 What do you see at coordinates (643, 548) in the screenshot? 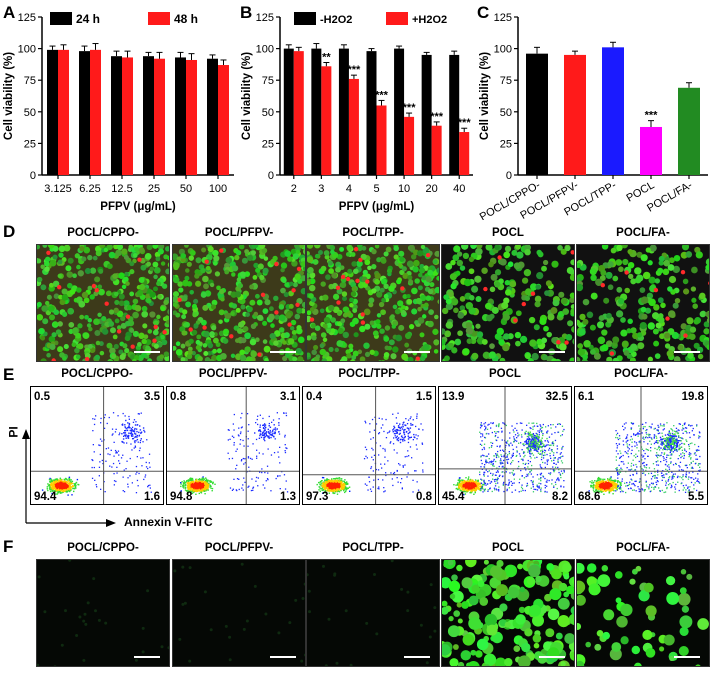
I see `fluor-title: POCL/FA-` at bounding box center [643, 548].